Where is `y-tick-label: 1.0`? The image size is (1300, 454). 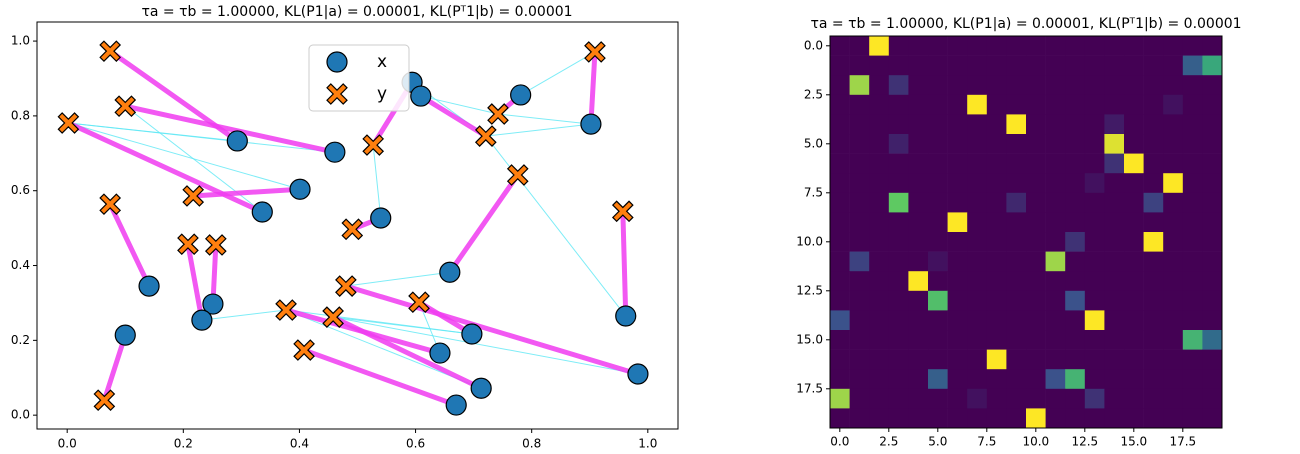 y-tick-label: 1.0 is located at coordinates (20, 41).